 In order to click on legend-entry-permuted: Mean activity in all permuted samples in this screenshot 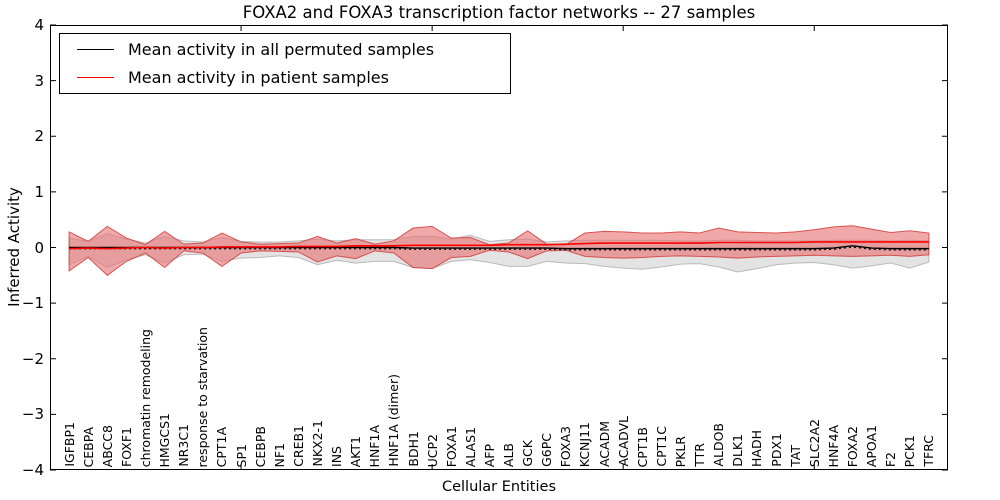, I will do `click(285, 49)`.